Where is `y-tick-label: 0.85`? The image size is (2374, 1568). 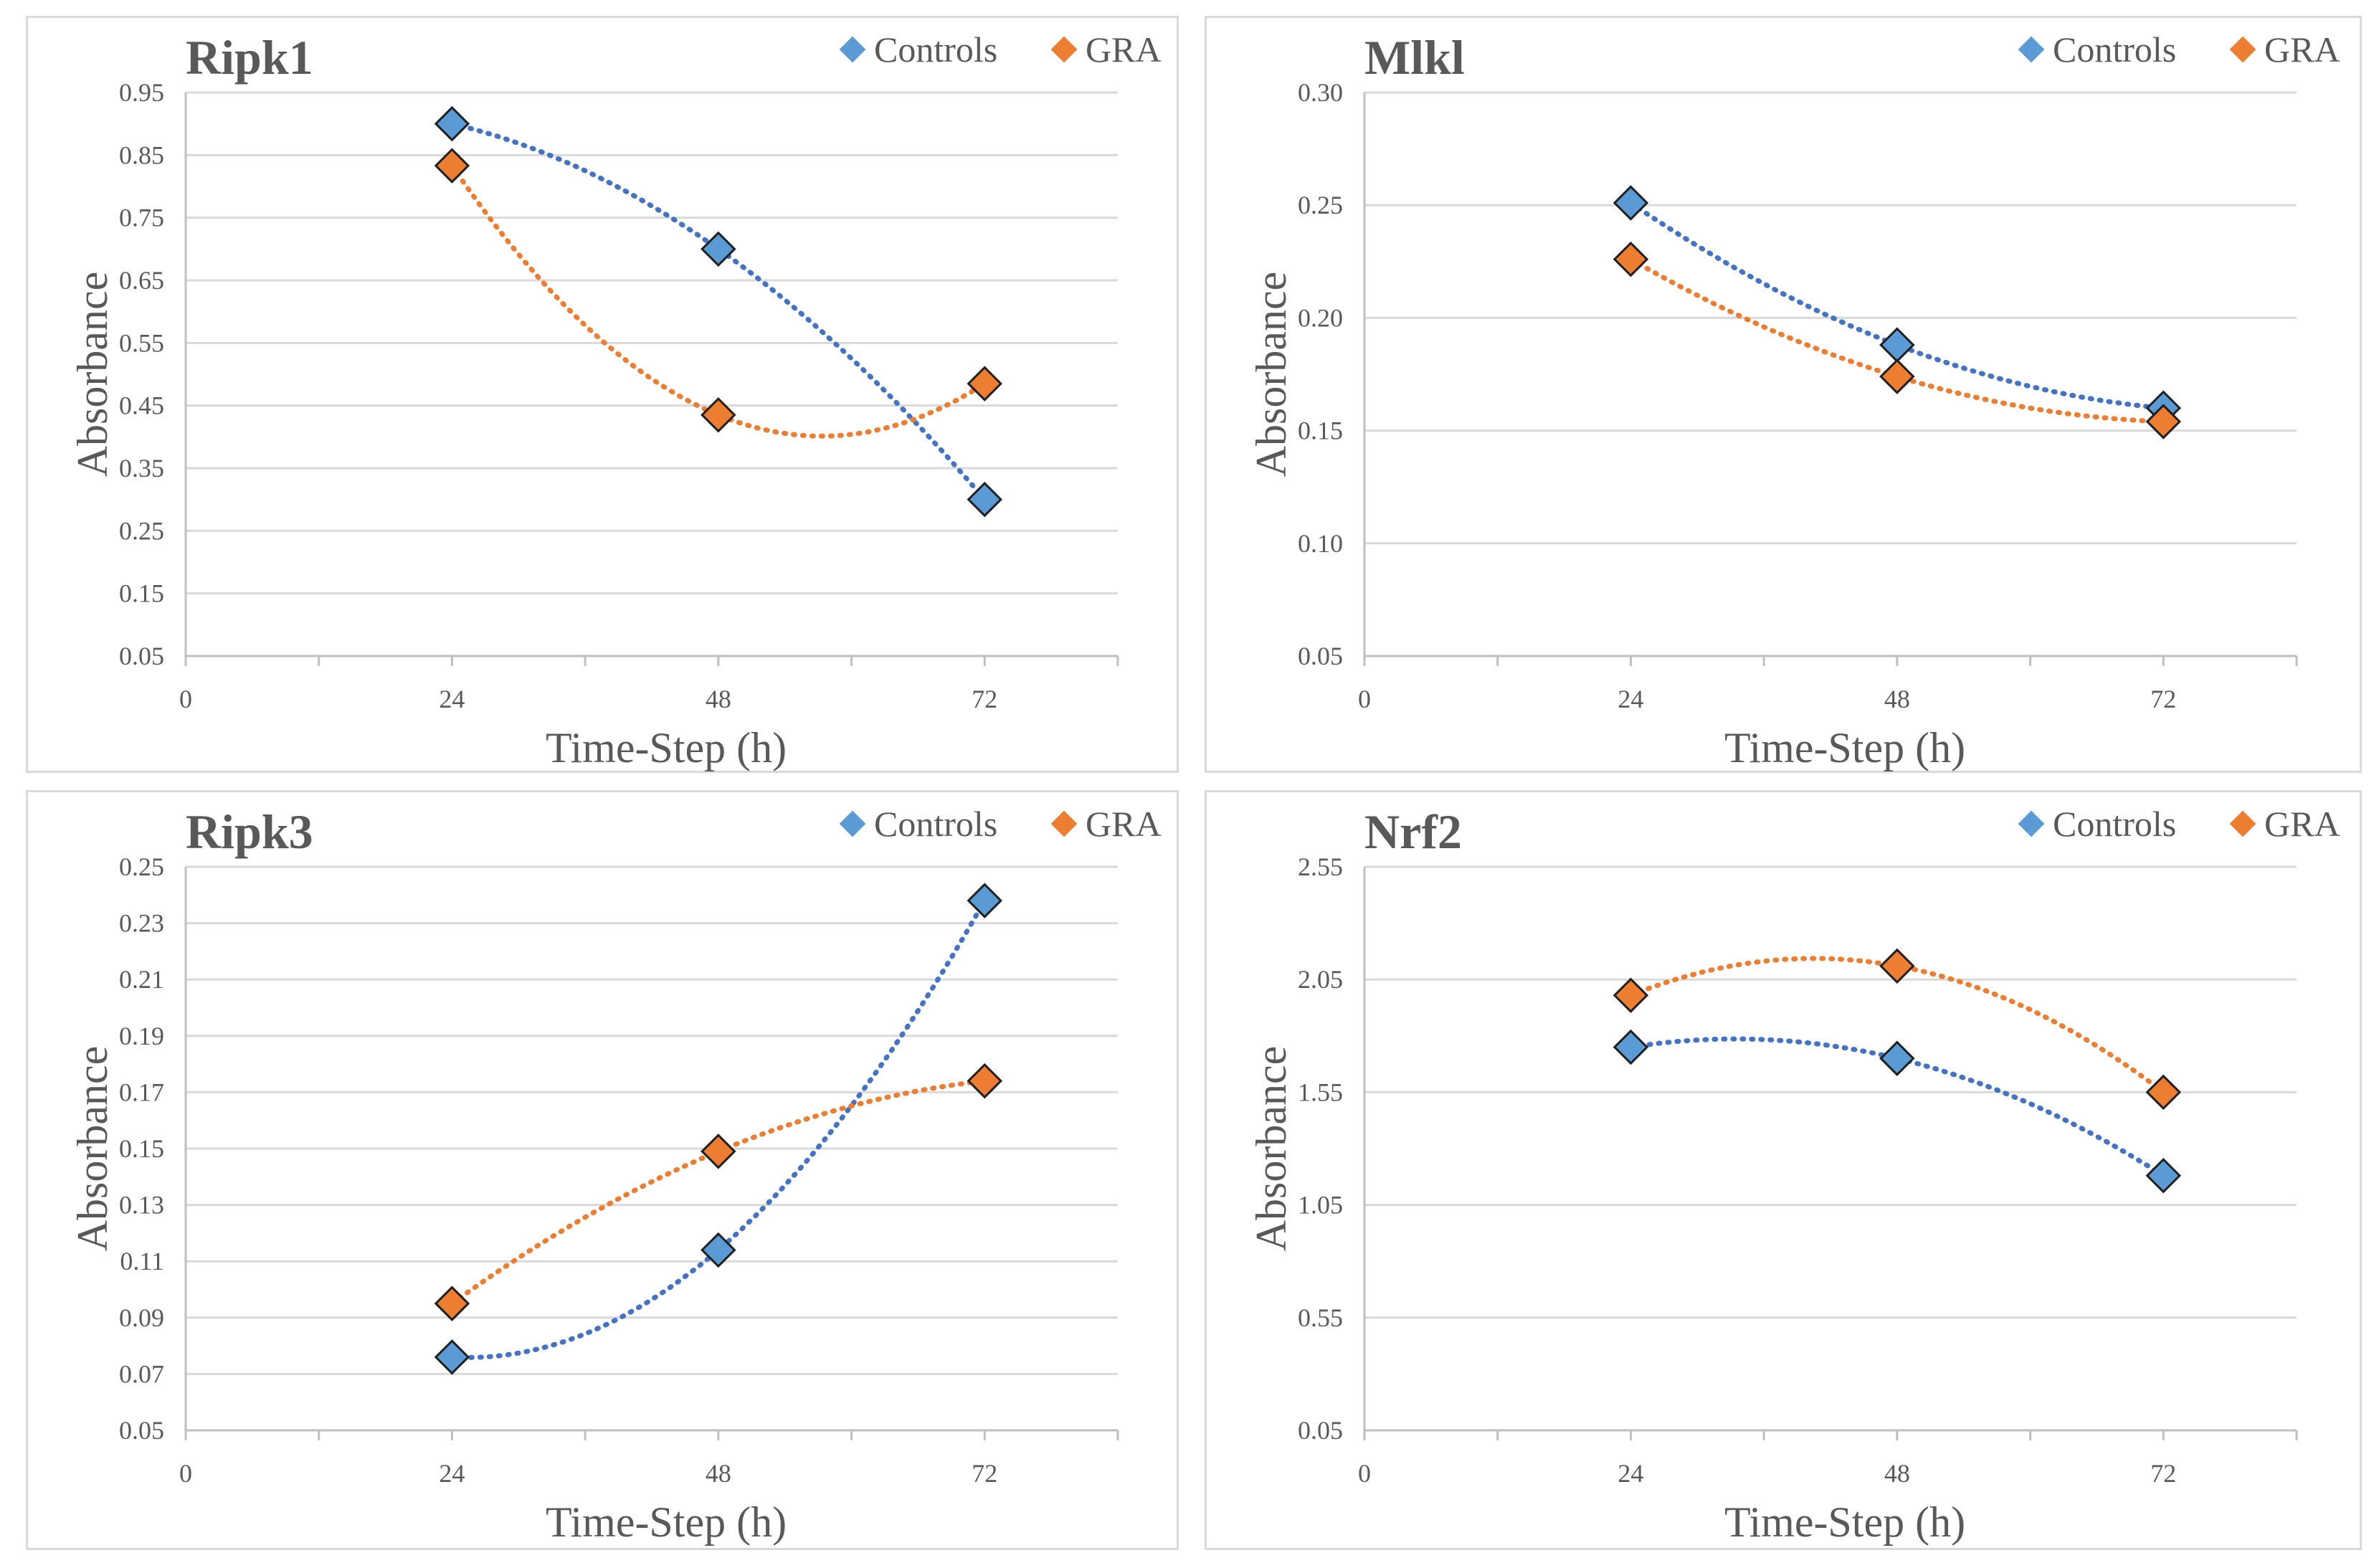 y-tick-label: 0.85 is located at coordinates (141, 155).